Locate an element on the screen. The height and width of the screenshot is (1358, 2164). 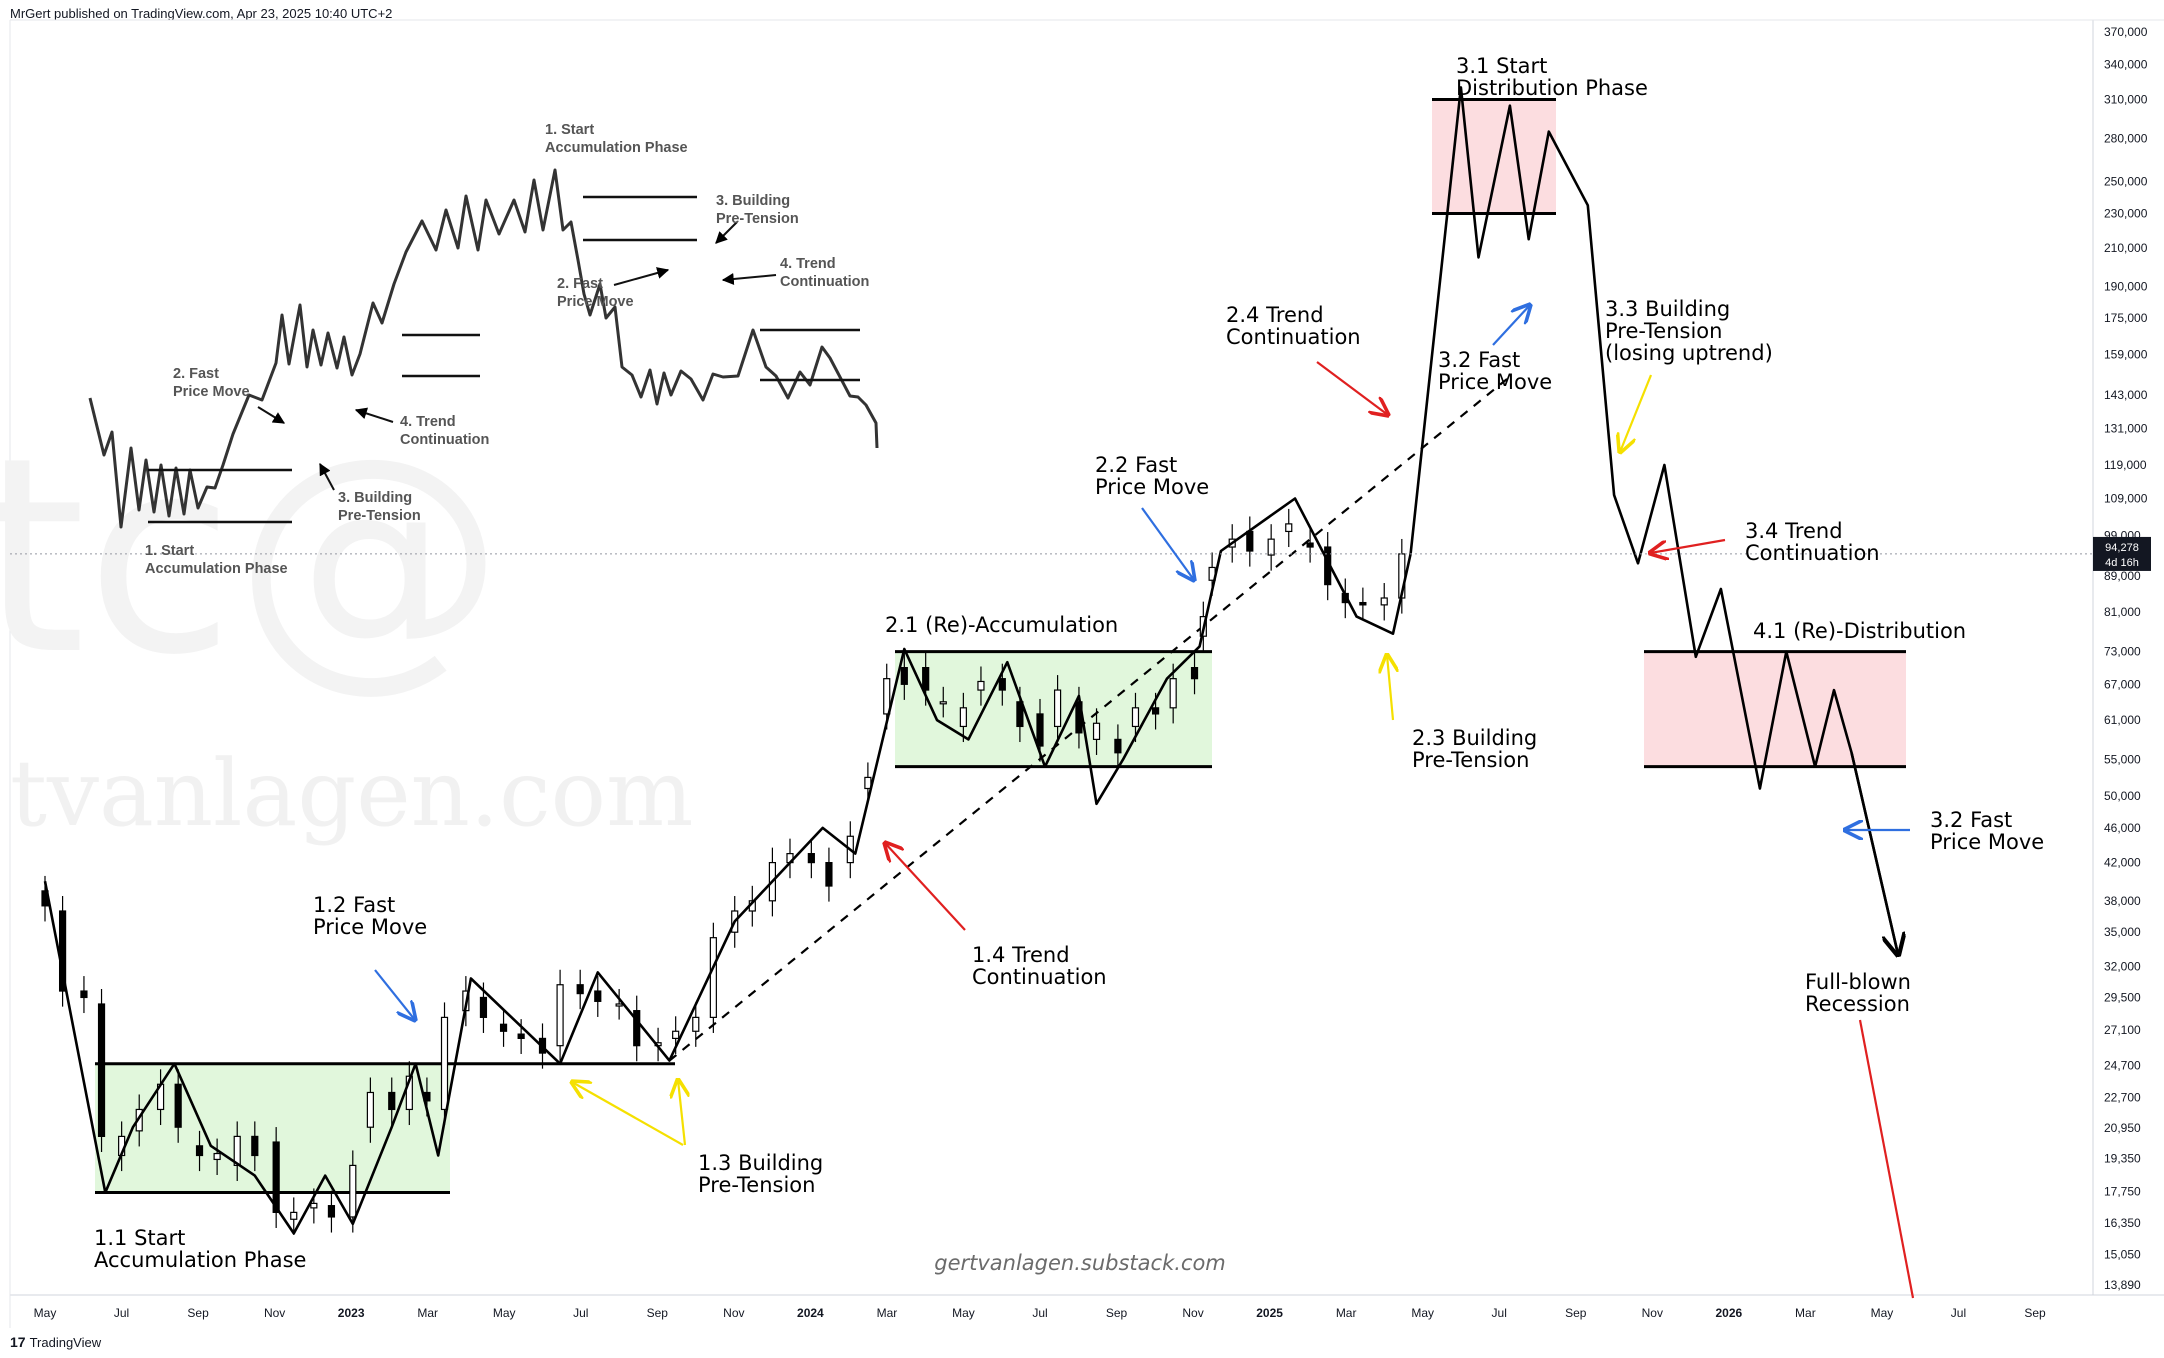
x-tick-label: 2023 is located at coordinates (351, 1313).